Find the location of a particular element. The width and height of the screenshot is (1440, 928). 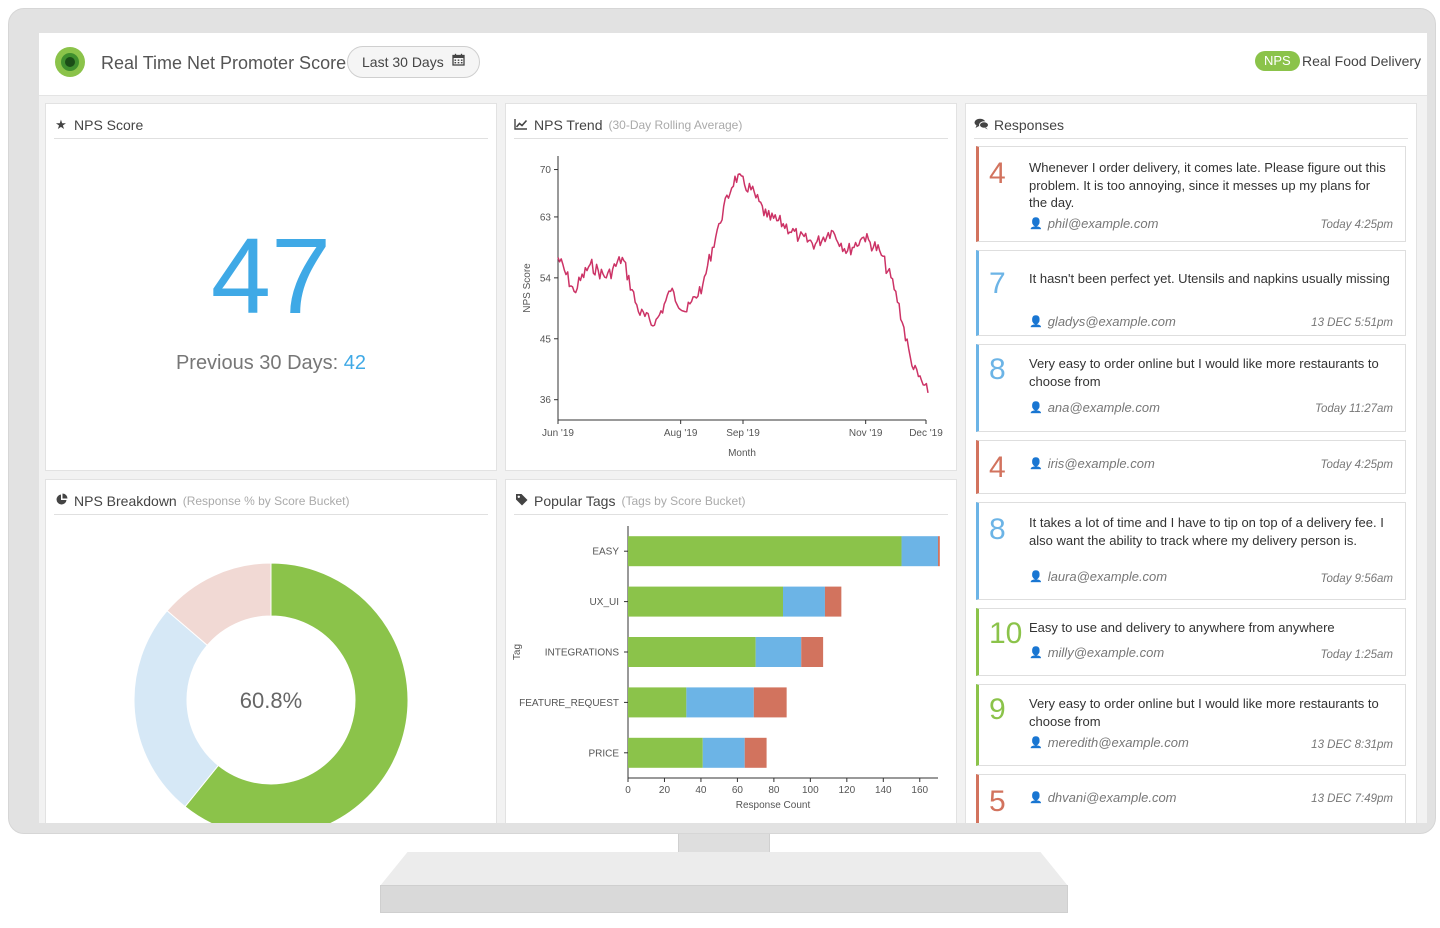

x-tick-label: Nov '19 is located at coordinates (866, 433).